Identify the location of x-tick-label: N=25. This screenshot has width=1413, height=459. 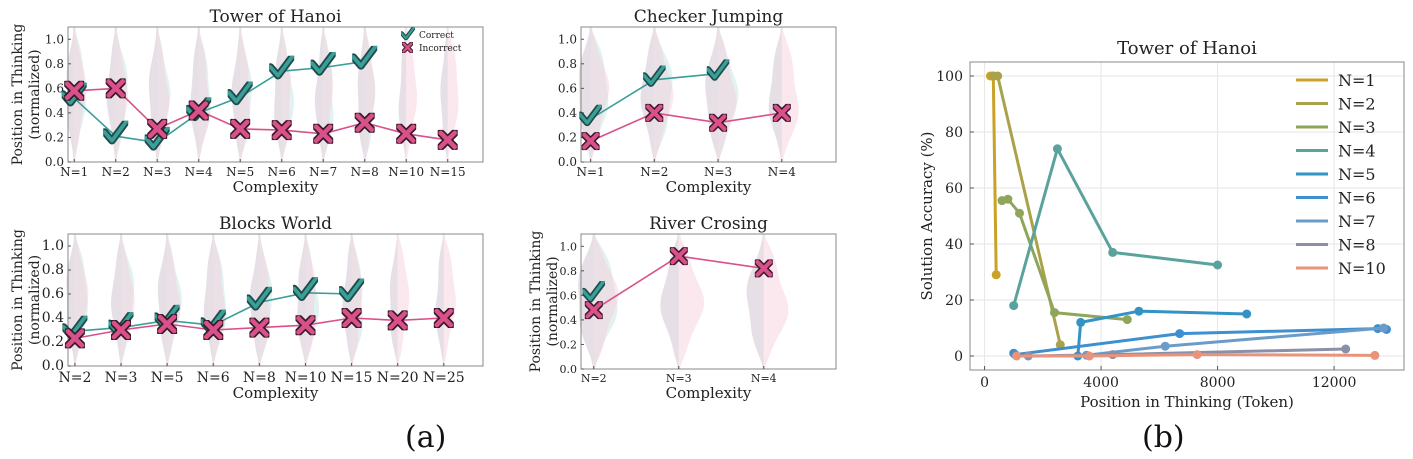
(444, 378).